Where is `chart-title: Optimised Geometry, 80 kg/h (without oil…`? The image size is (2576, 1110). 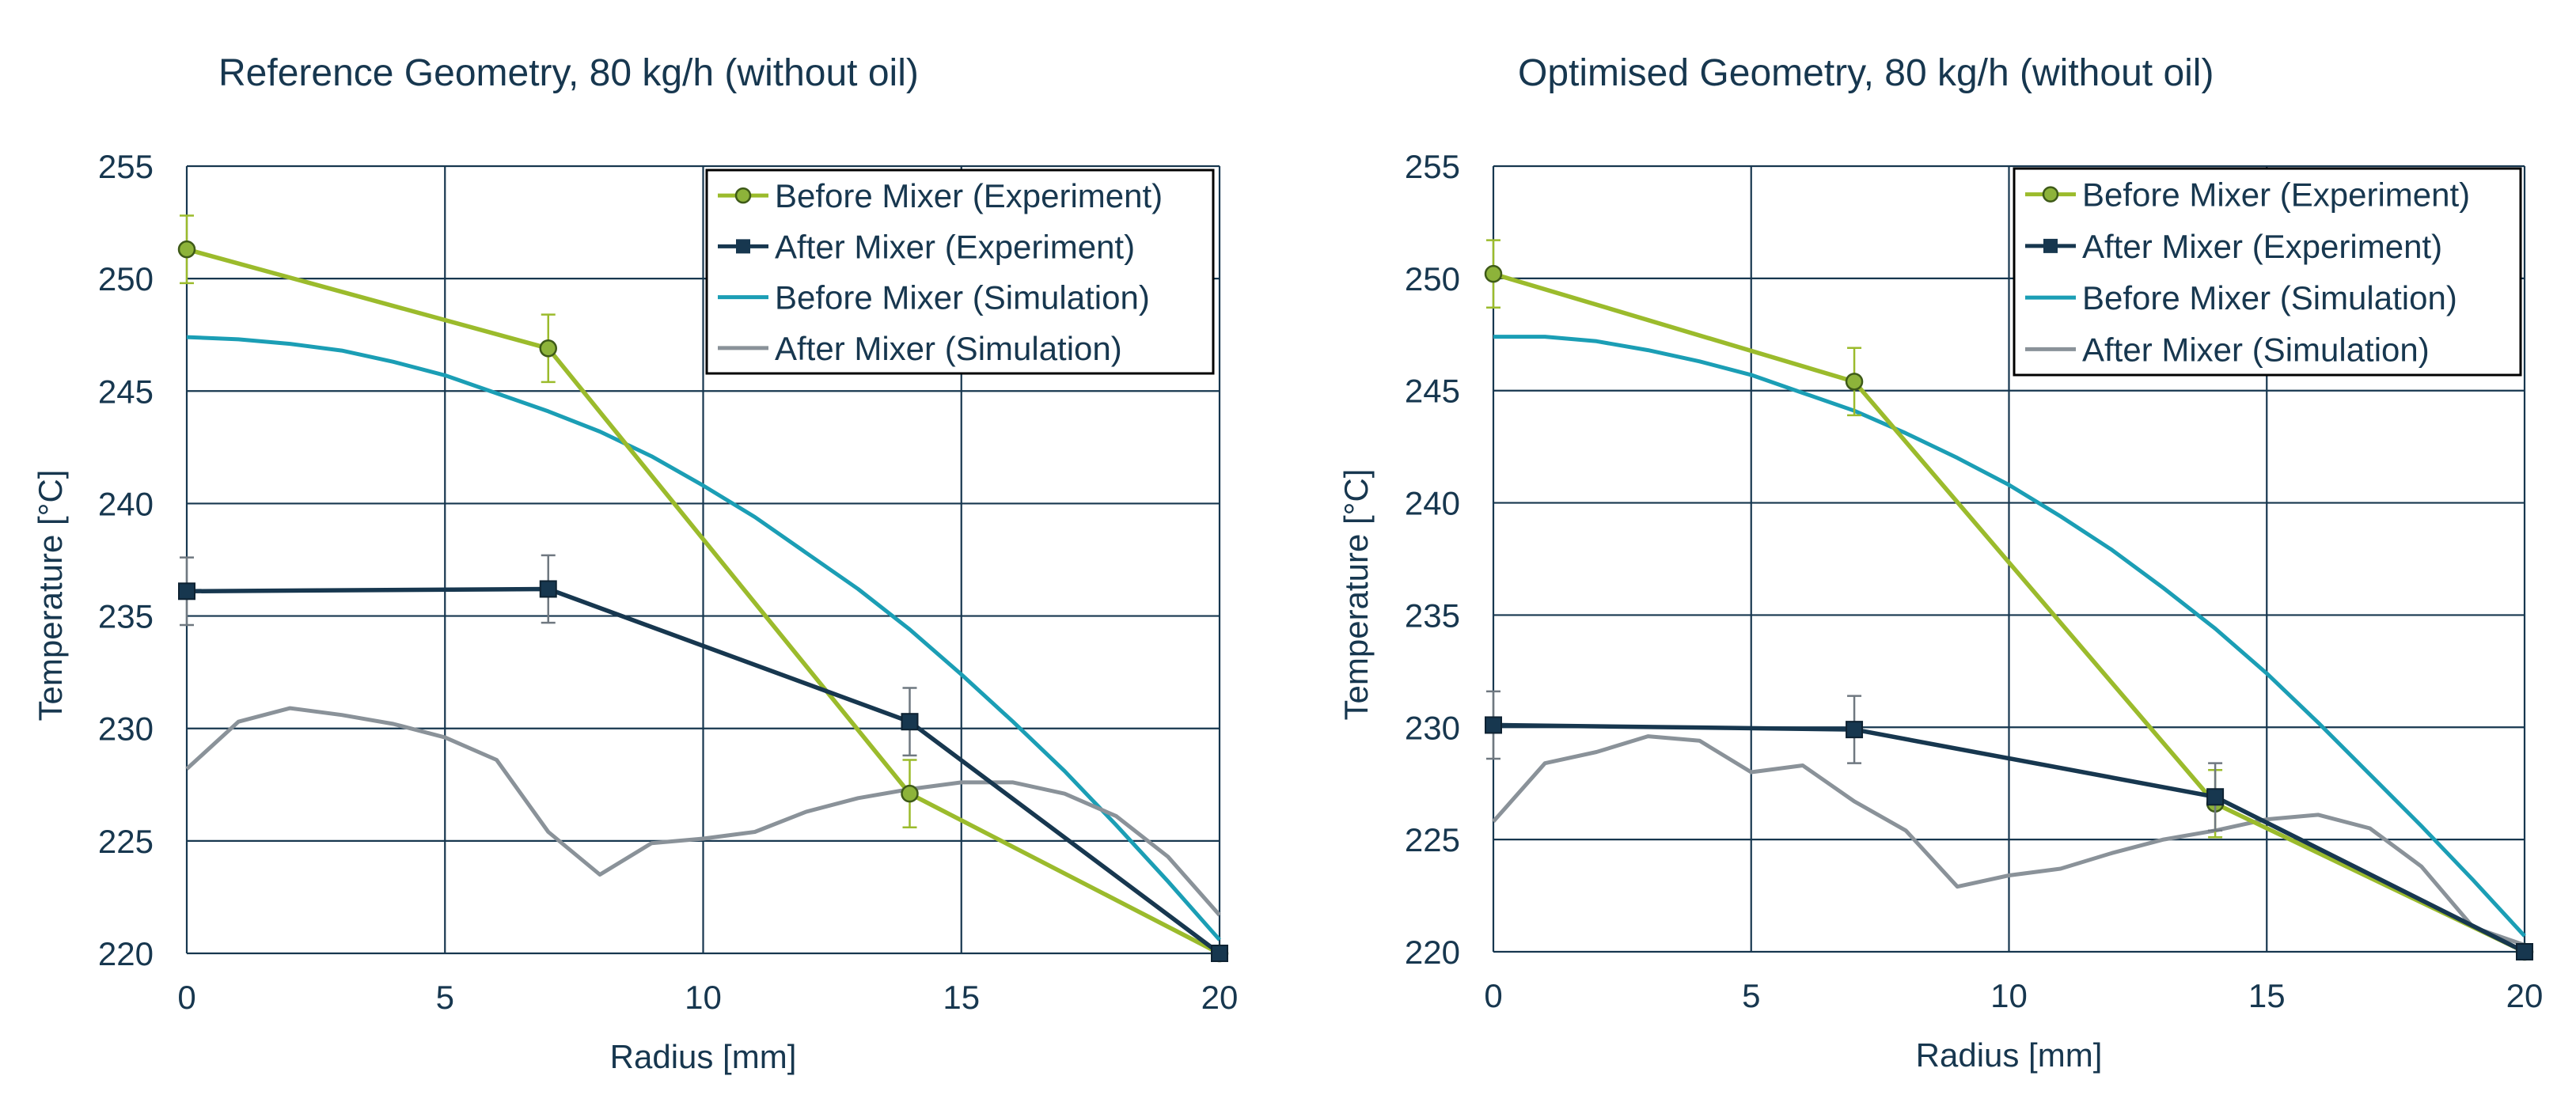
chart-title: Optimised Geometry, 80 kg/h (without oil… is located at coordinates (1866, 73).